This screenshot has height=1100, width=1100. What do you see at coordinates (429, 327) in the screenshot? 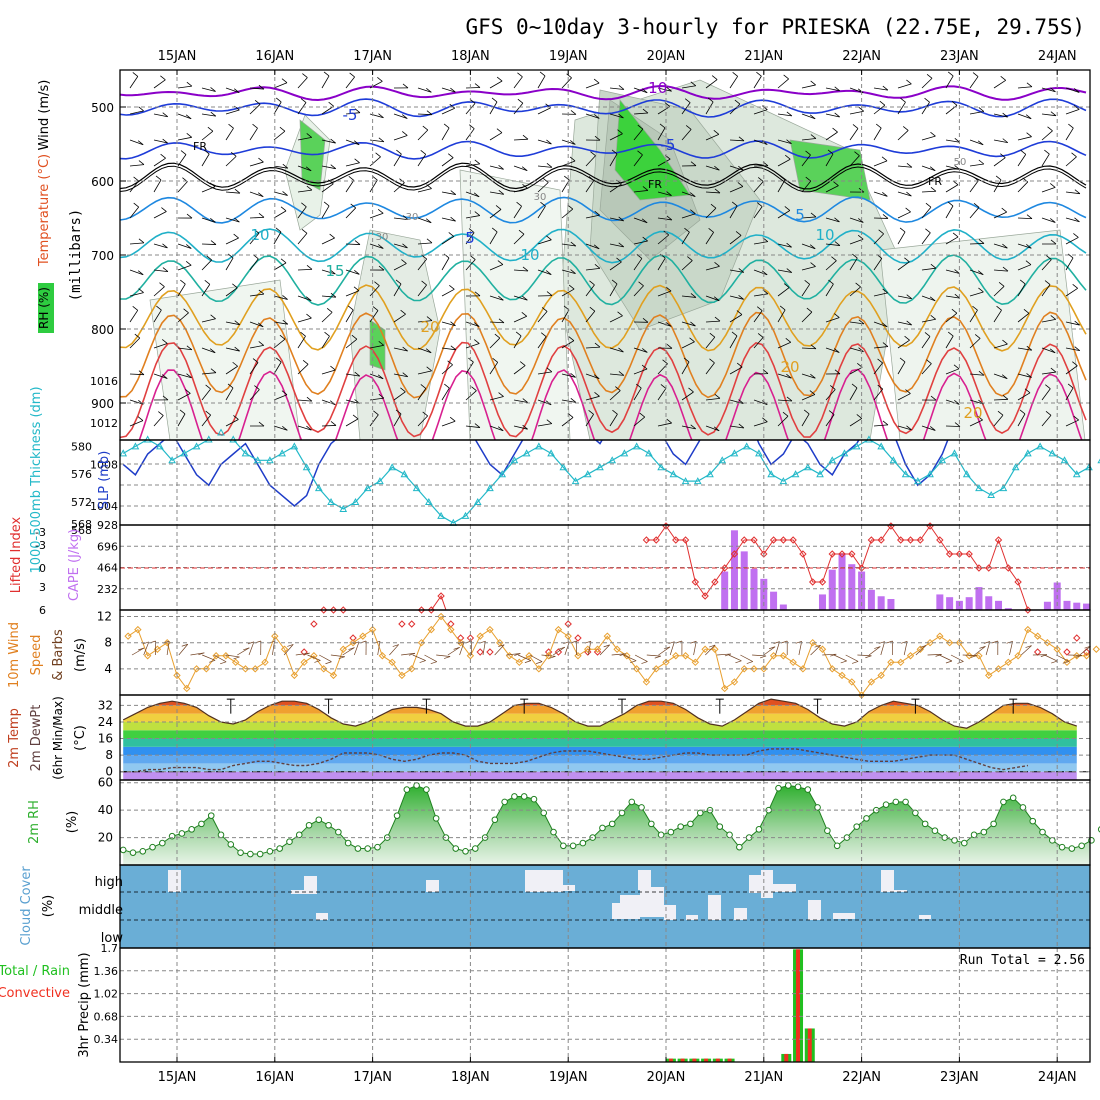
I see `isotherm-label: 20` at bounding box center [429, 327].